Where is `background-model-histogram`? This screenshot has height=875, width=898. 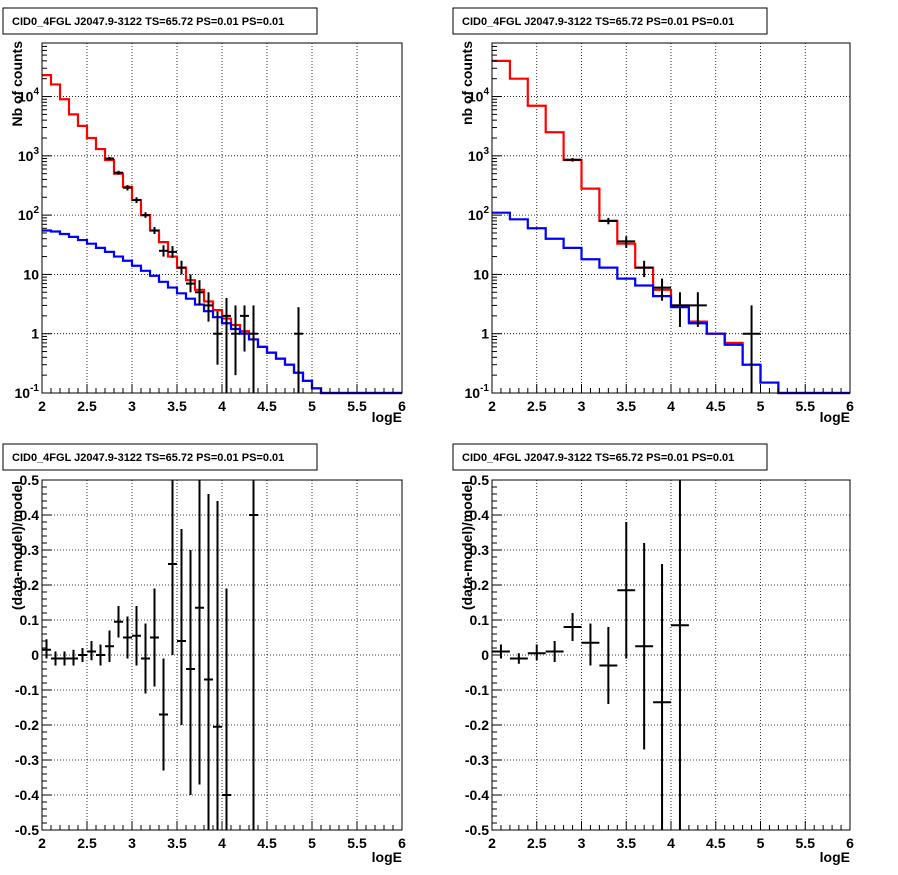
background-model-histogram is located at coordinates (671, 303).